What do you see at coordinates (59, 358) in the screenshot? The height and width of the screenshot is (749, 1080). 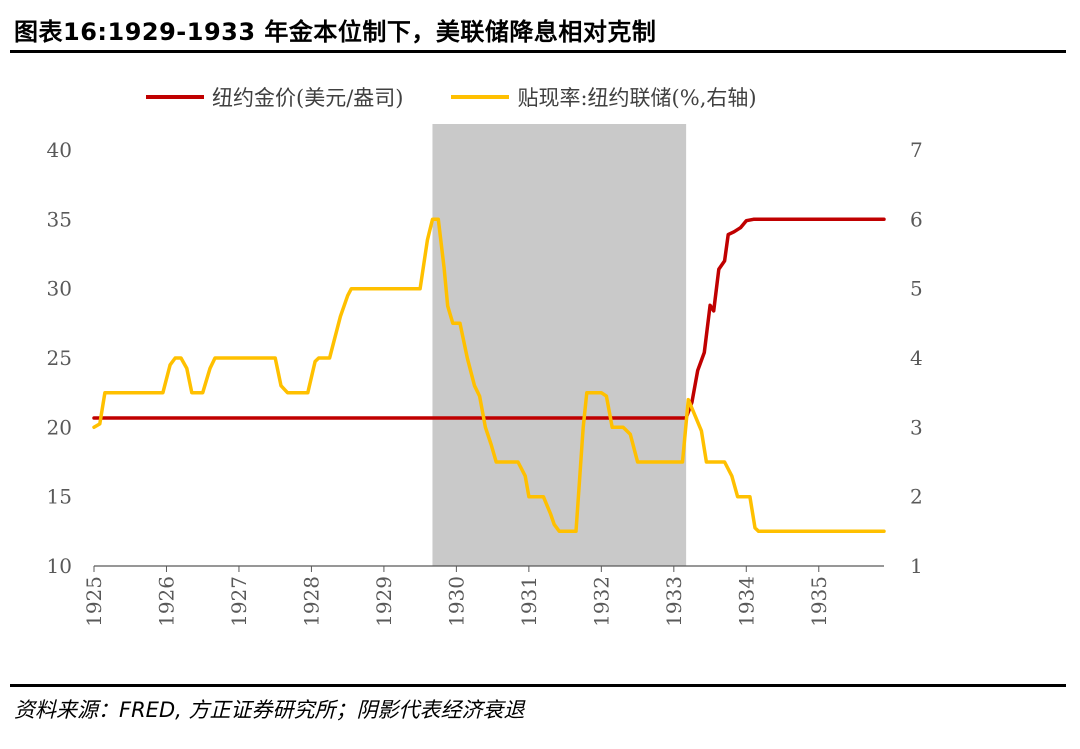 I see `y-left-tick-label: 25` at bounding box center [59, 358].